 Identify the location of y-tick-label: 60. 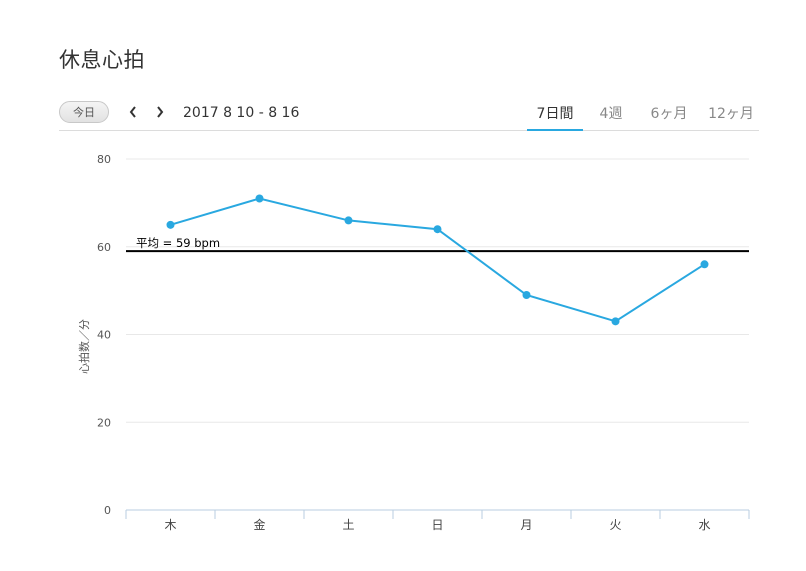
(104, 247).